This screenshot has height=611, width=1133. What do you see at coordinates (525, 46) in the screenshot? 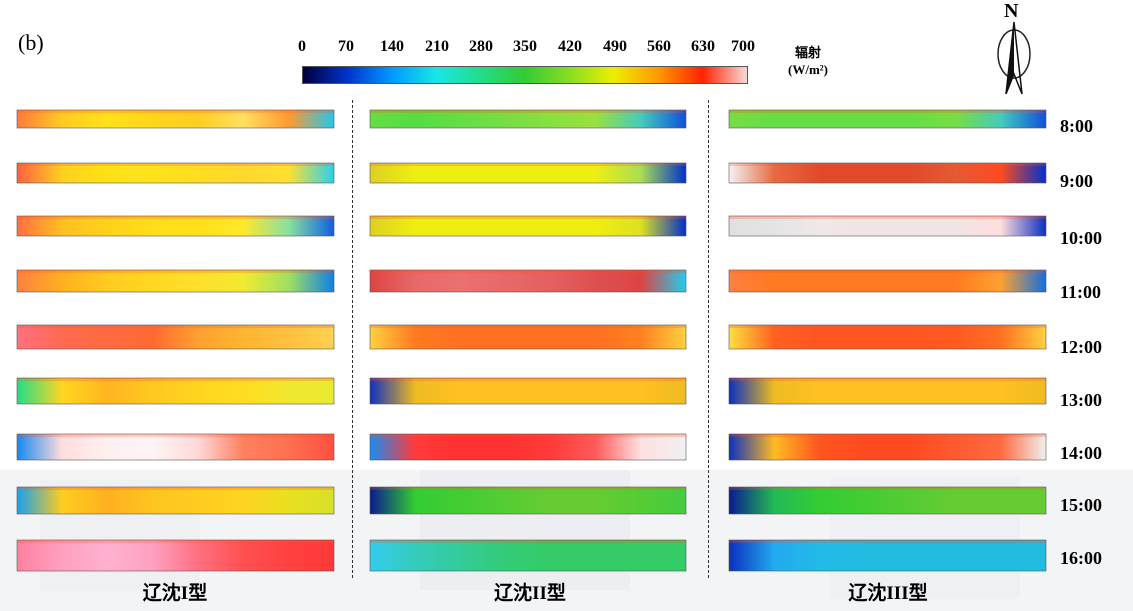
I see `colorbar-tick: 350` at bounding box center [525, 46].